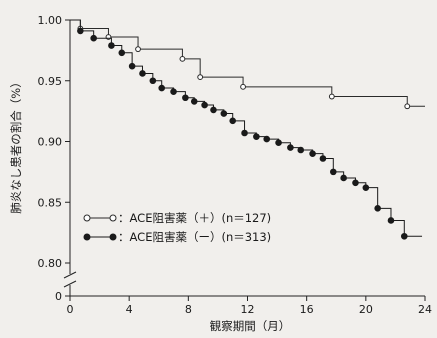  Describe the element at coordinates (129, 309) in the screenshot. I see `x-tick-label: 4` at that location.